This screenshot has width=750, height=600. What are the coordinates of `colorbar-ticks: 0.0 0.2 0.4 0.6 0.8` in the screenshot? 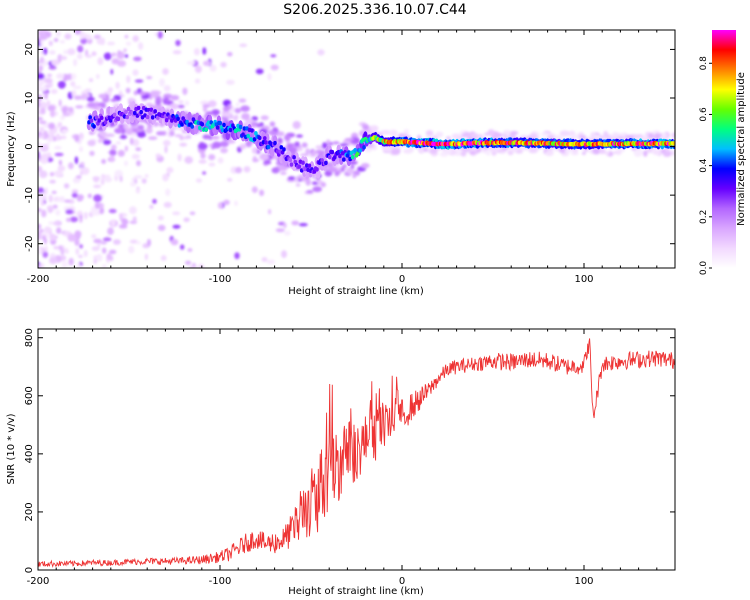 It's located at (705, 165).